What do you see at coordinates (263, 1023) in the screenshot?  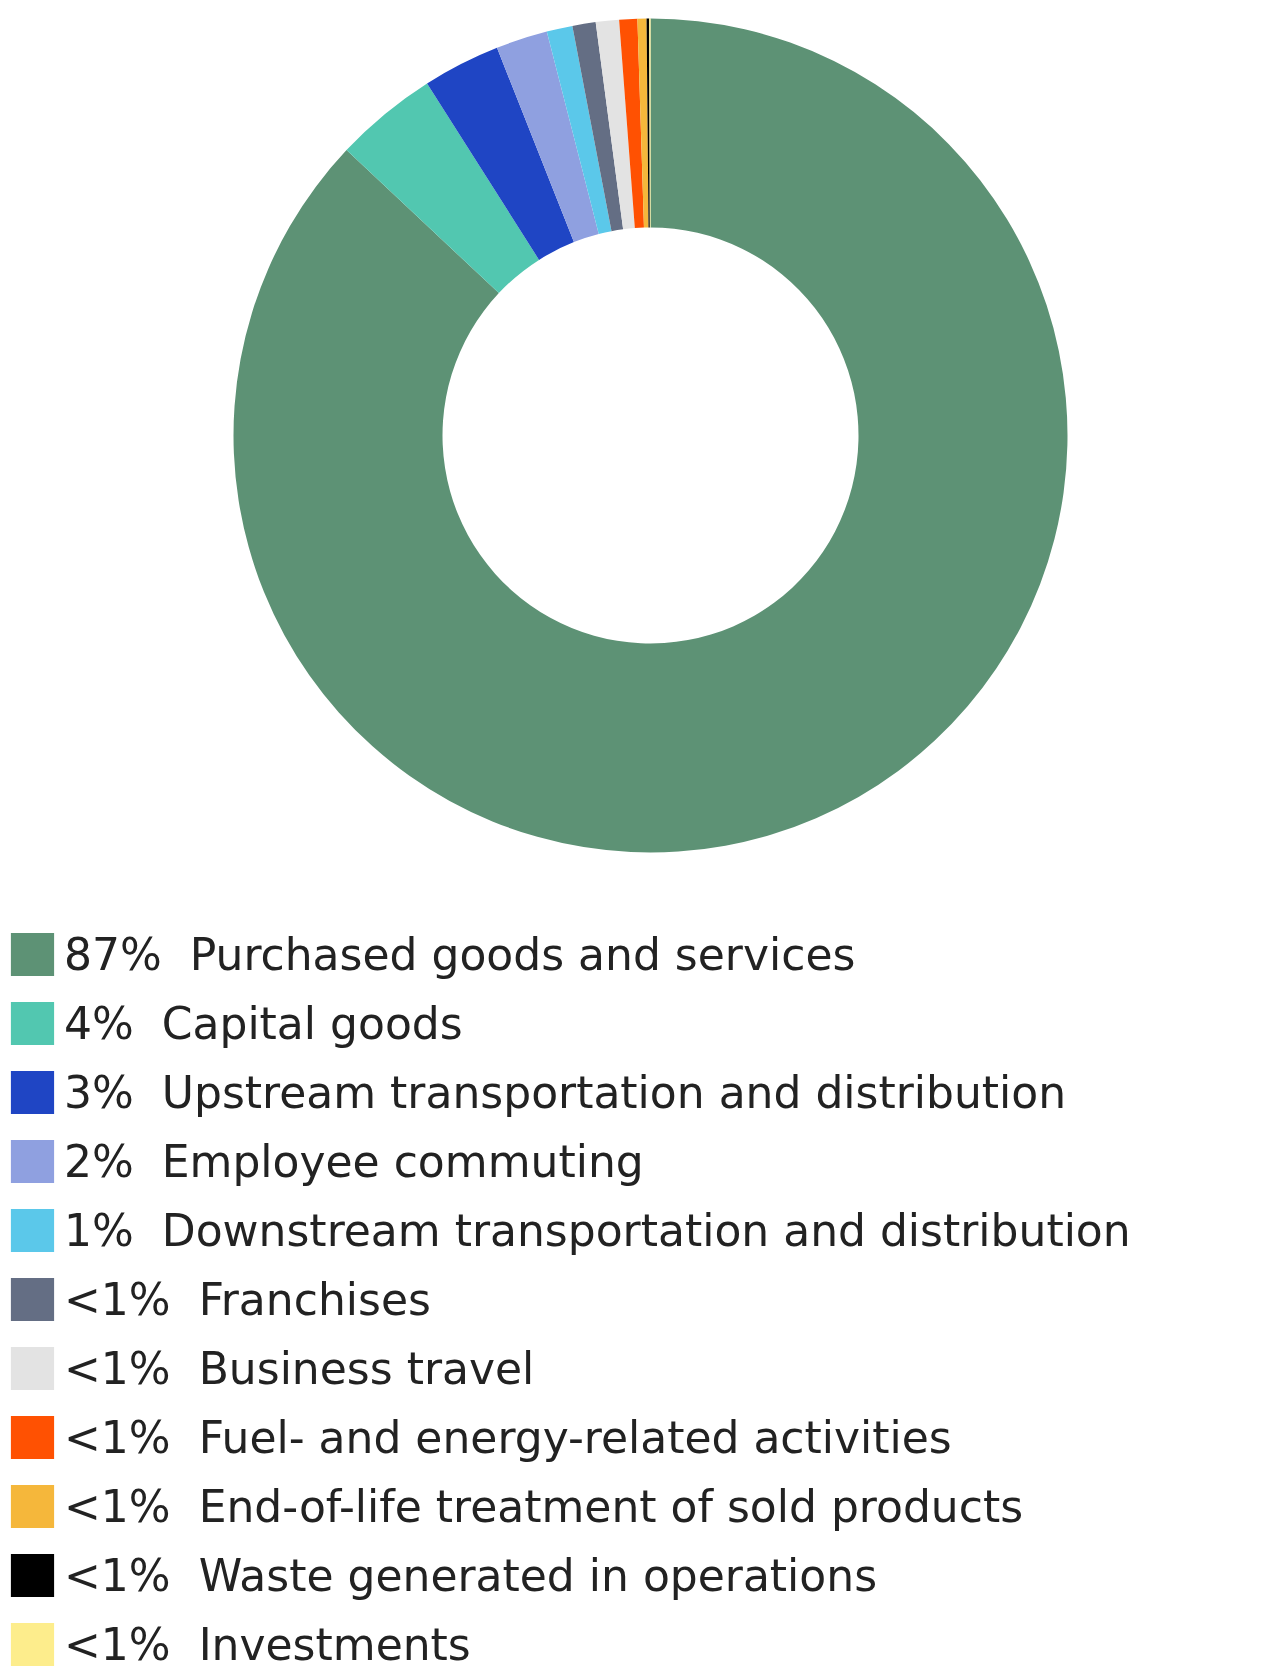 I see `legend-label: 4% Capital goods` at bounding box center [263, 1023].